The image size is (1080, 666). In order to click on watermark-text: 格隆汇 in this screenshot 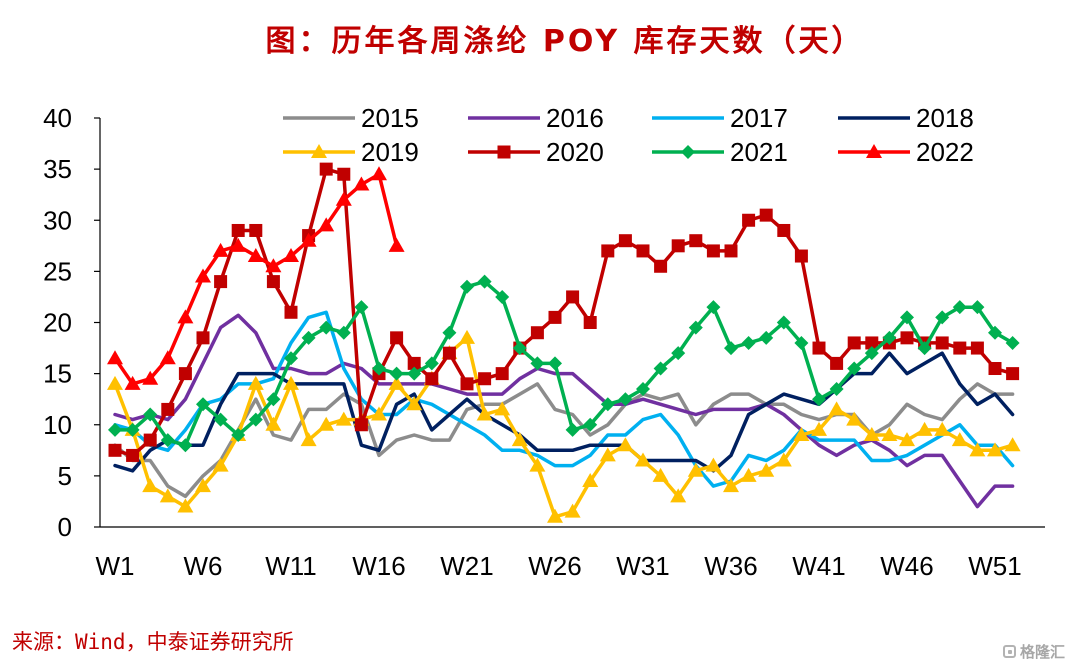, I will do `click(1043, 651)`.